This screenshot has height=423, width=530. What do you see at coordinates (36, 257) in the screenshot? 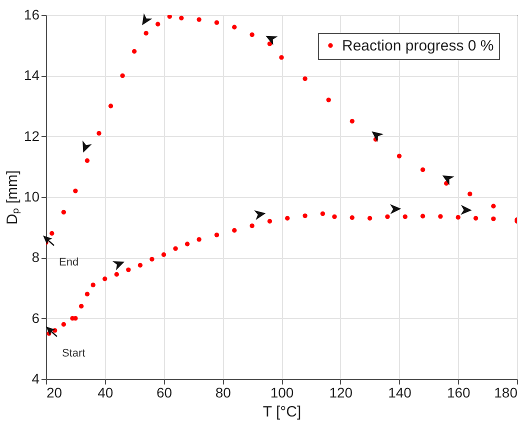
I see `y-tick-label: 8` at bounding box center [36, 257].